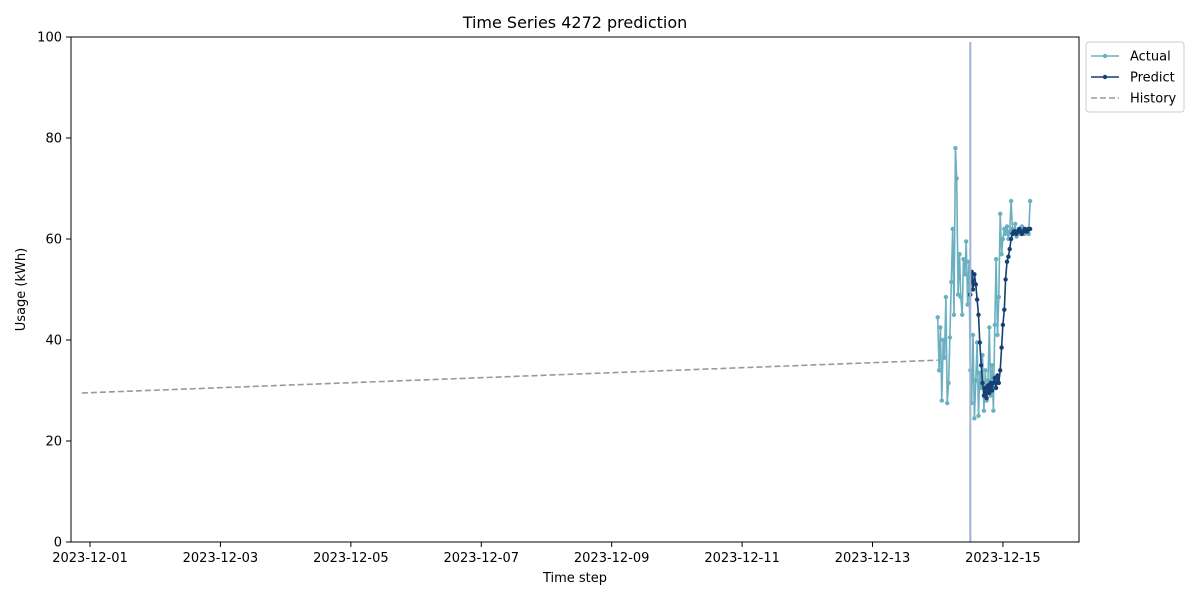  I want to click on y-tick-label: 40, so click(53, 341).